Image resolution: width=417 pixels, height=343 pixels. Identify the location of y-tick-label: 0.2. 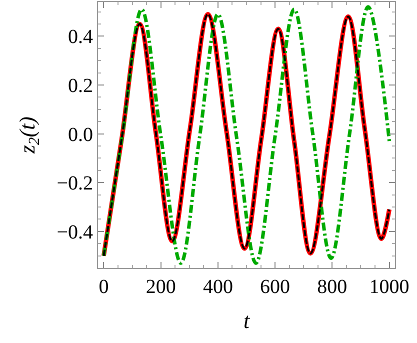
(80, 85).